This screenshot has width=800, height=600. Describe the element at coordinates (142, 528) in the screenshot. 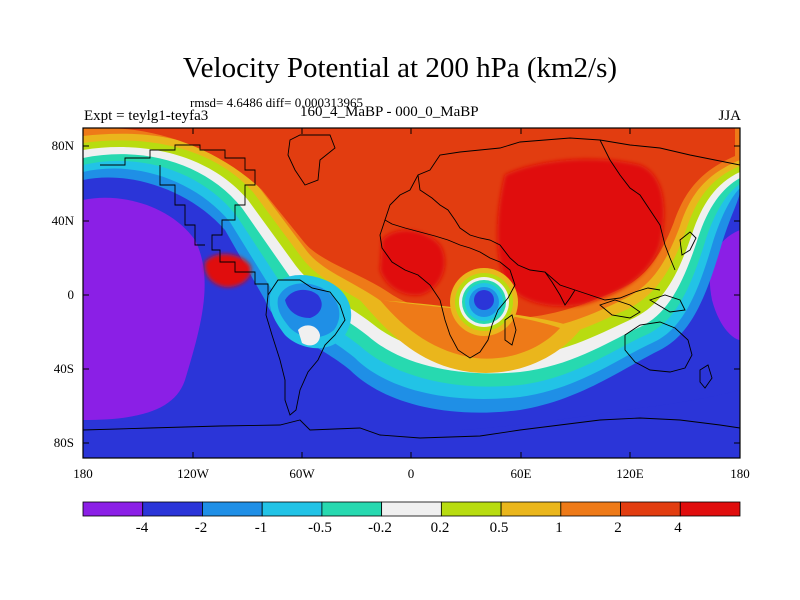

I see `colorbar-label: -4` at that location.